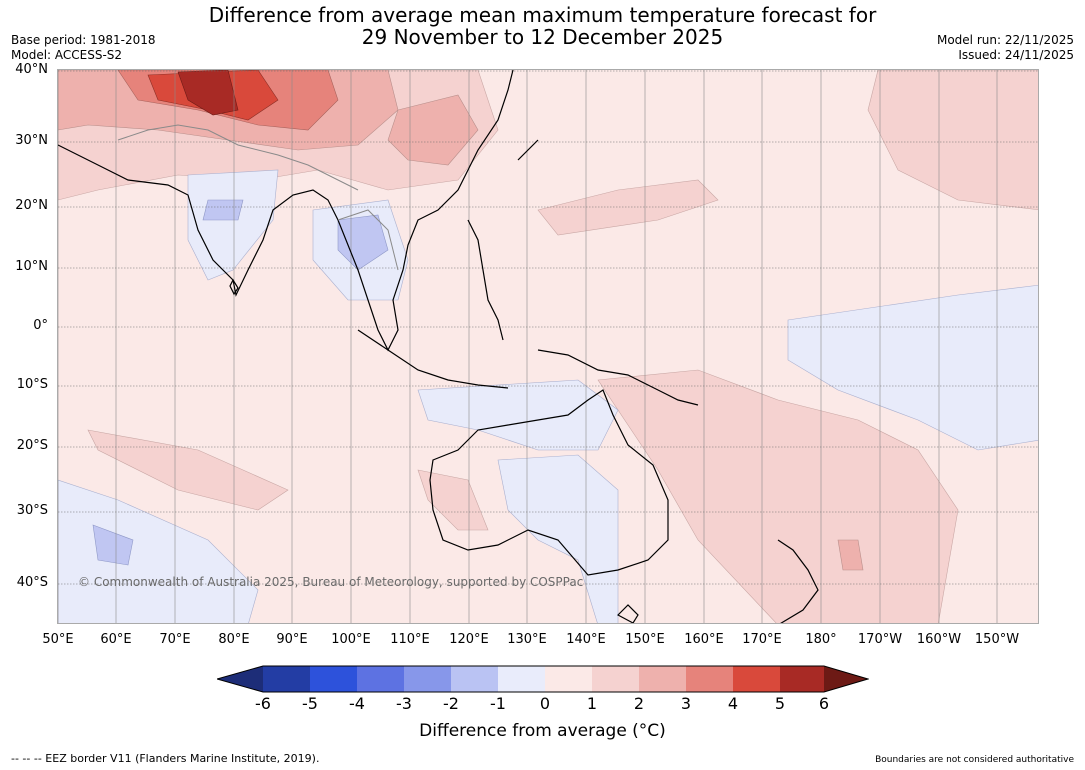 The image size is (1085, 770). What do you see at coordinates (32, 445) in the screenshot?
I see `lat-label-20s: 20°S` at bounding box center [32, 445].